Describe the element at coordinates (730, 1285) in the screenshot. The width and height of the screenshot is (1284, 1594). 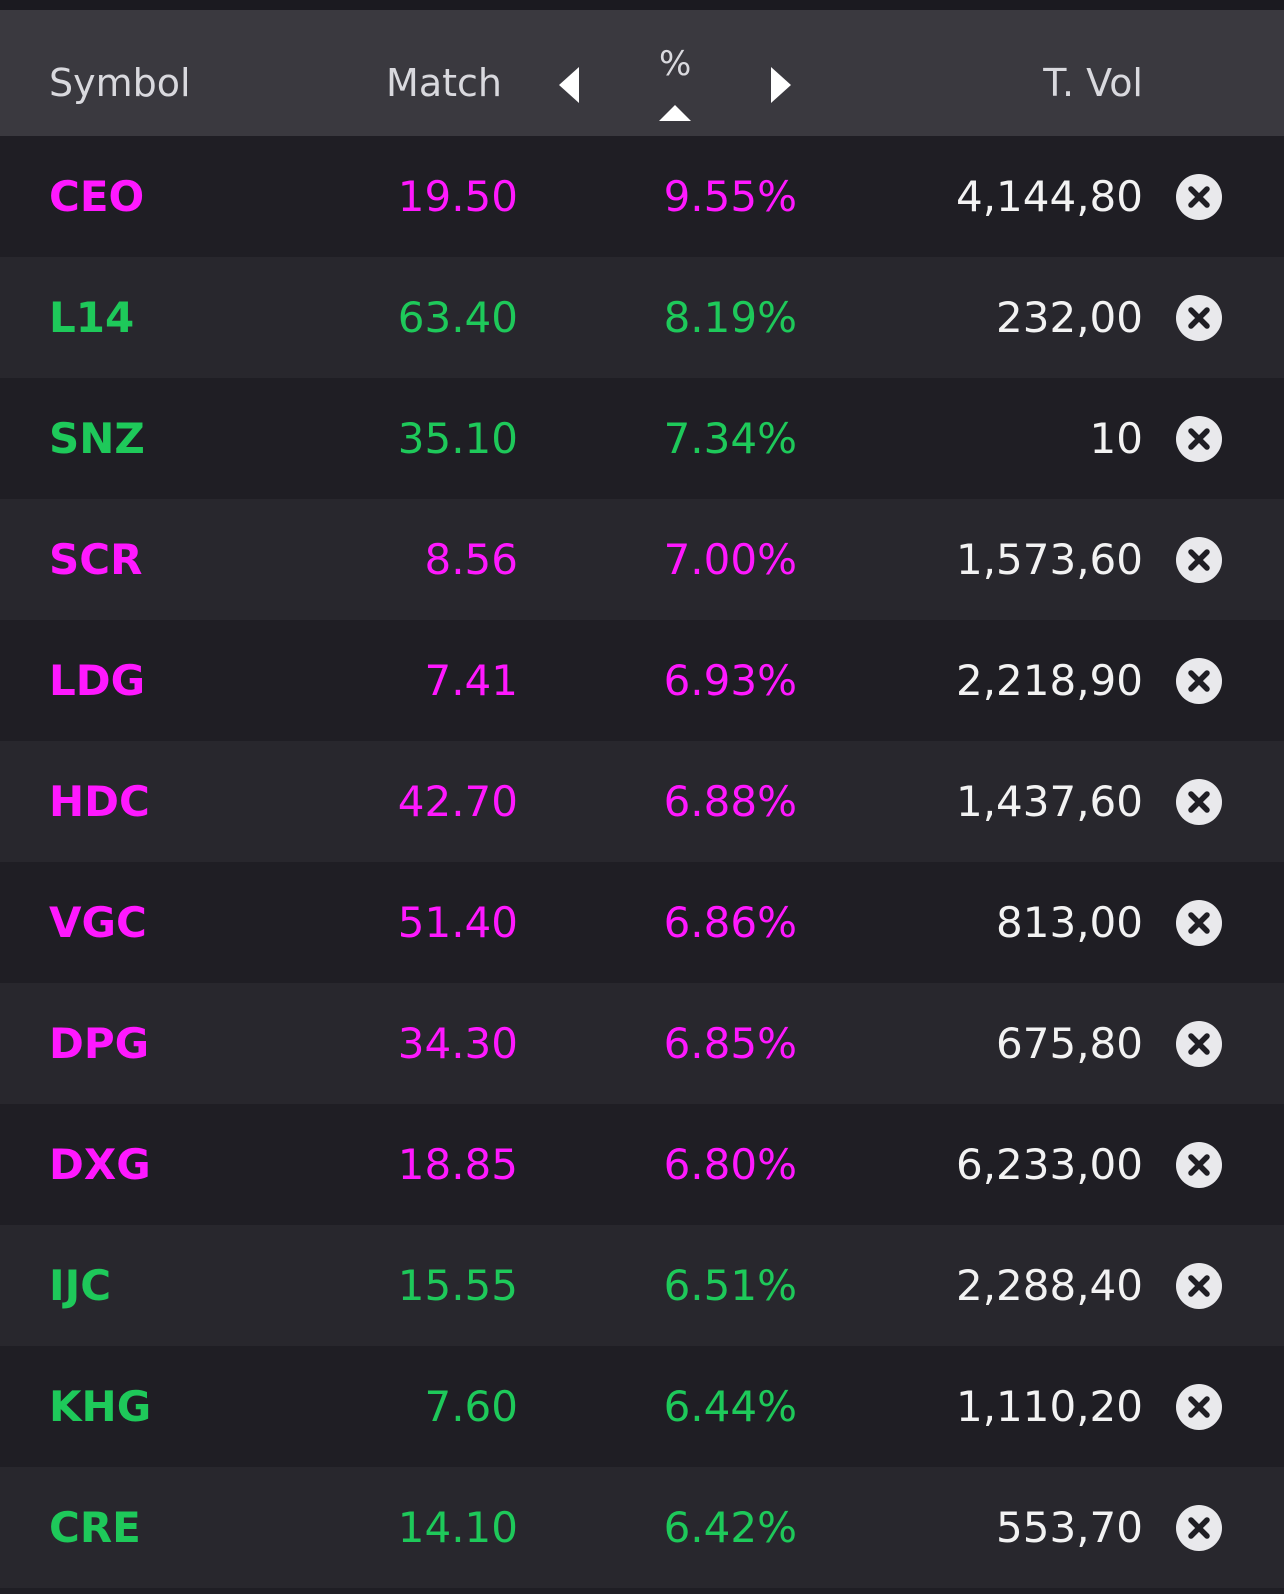
I see `percent-change-cell: 6.51%` at that location.